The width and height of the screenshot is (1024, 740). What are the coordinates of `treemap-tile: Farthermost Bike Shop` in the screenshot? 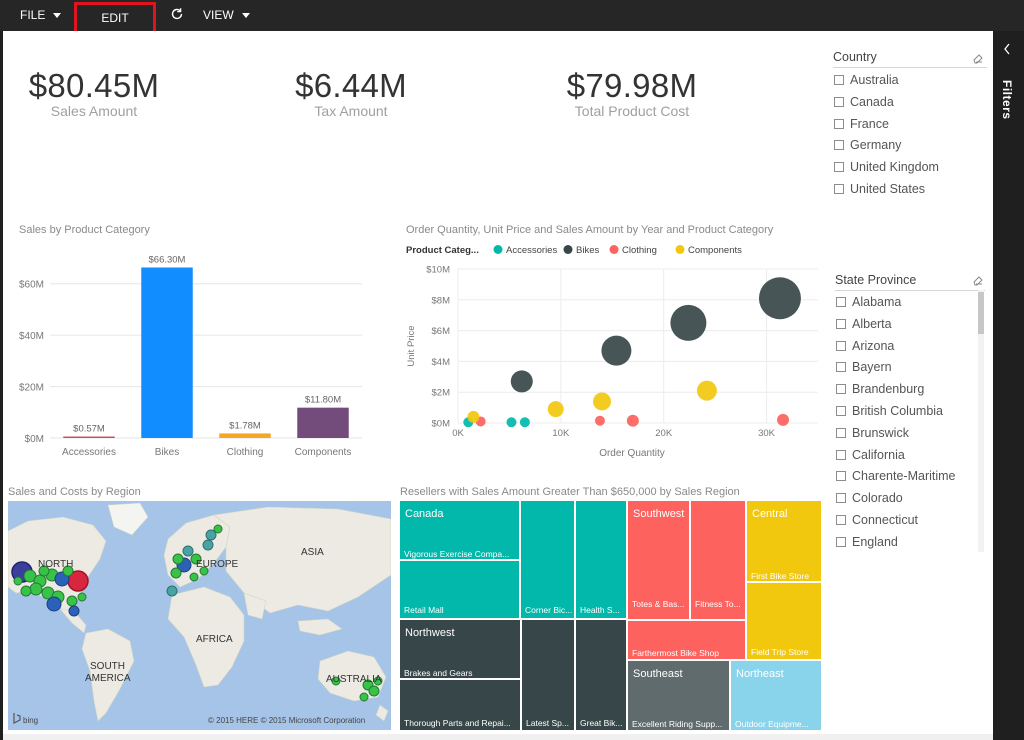 It's located at (686, 640).